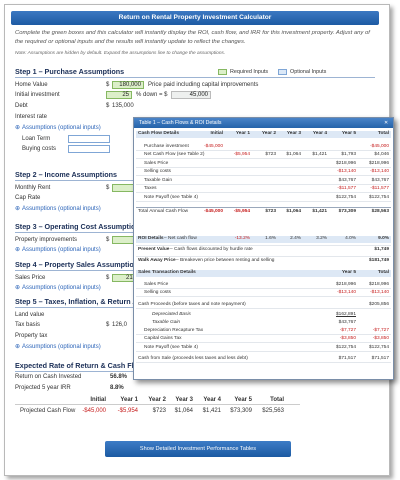  What do you see at coordinates (157, 404) in the screenshot?
I see `table-rule` at bounding box center [157, 404].